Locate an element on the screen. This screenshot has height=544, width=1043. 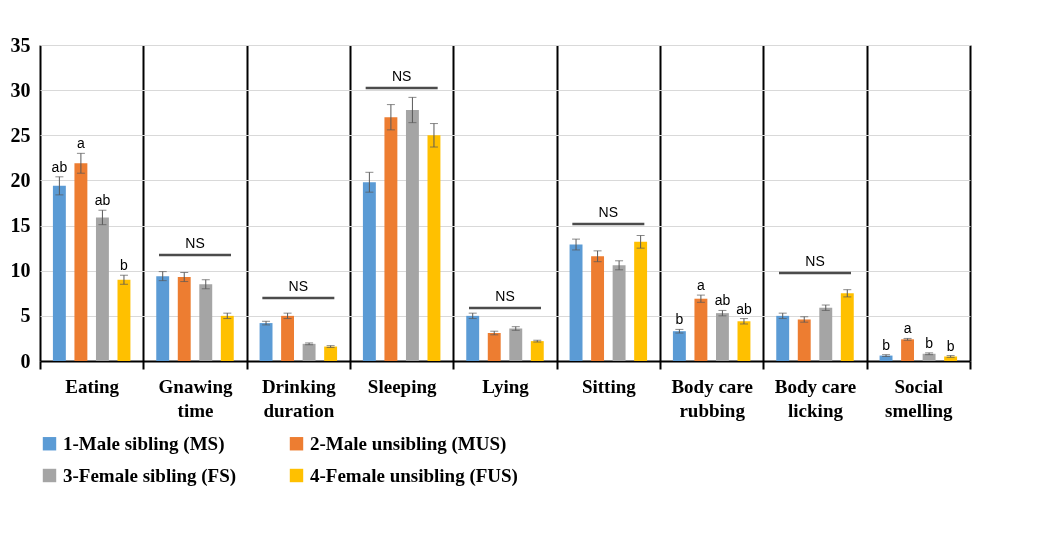
x-tick-label: Sleeping is located at coordinates (402, 386).